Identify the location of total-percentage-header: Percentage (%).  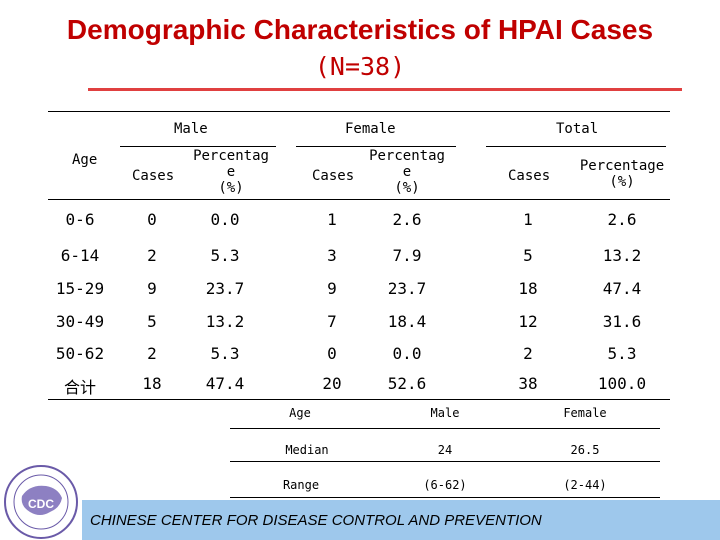
(622, 174).